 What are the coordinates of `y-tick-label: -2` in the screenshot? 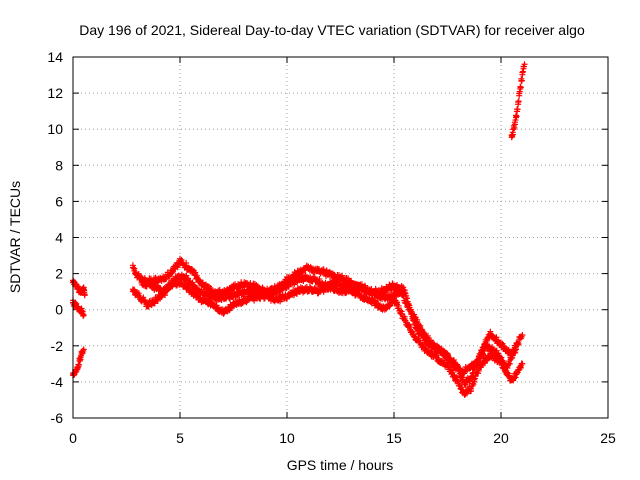 It's located at (57, 346).